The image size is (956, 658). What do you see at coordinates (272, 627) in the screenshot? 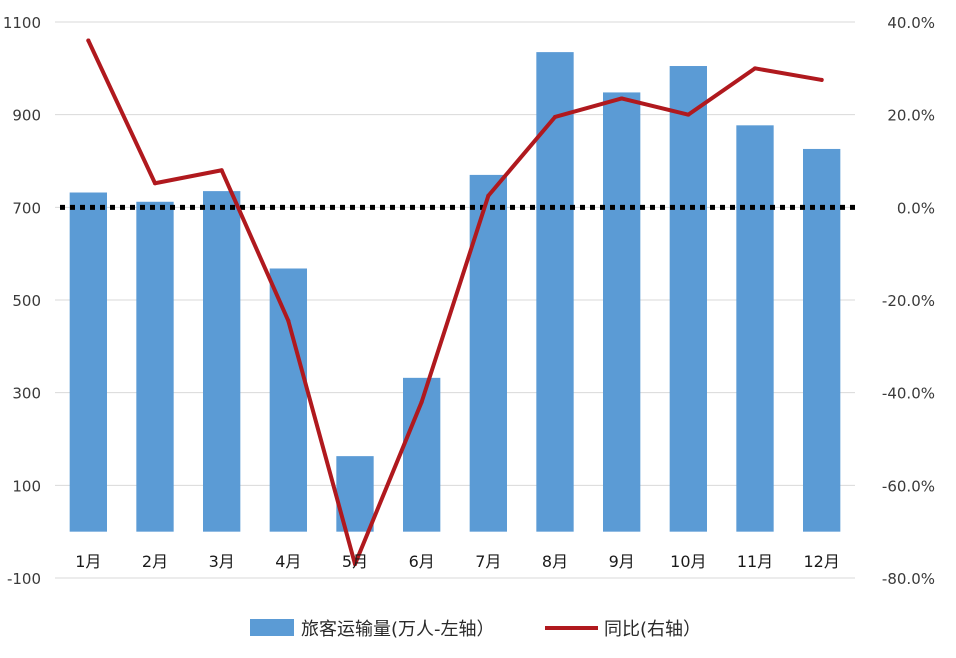
I see `legend-bar-swatch` at bounding box center [272, 627].